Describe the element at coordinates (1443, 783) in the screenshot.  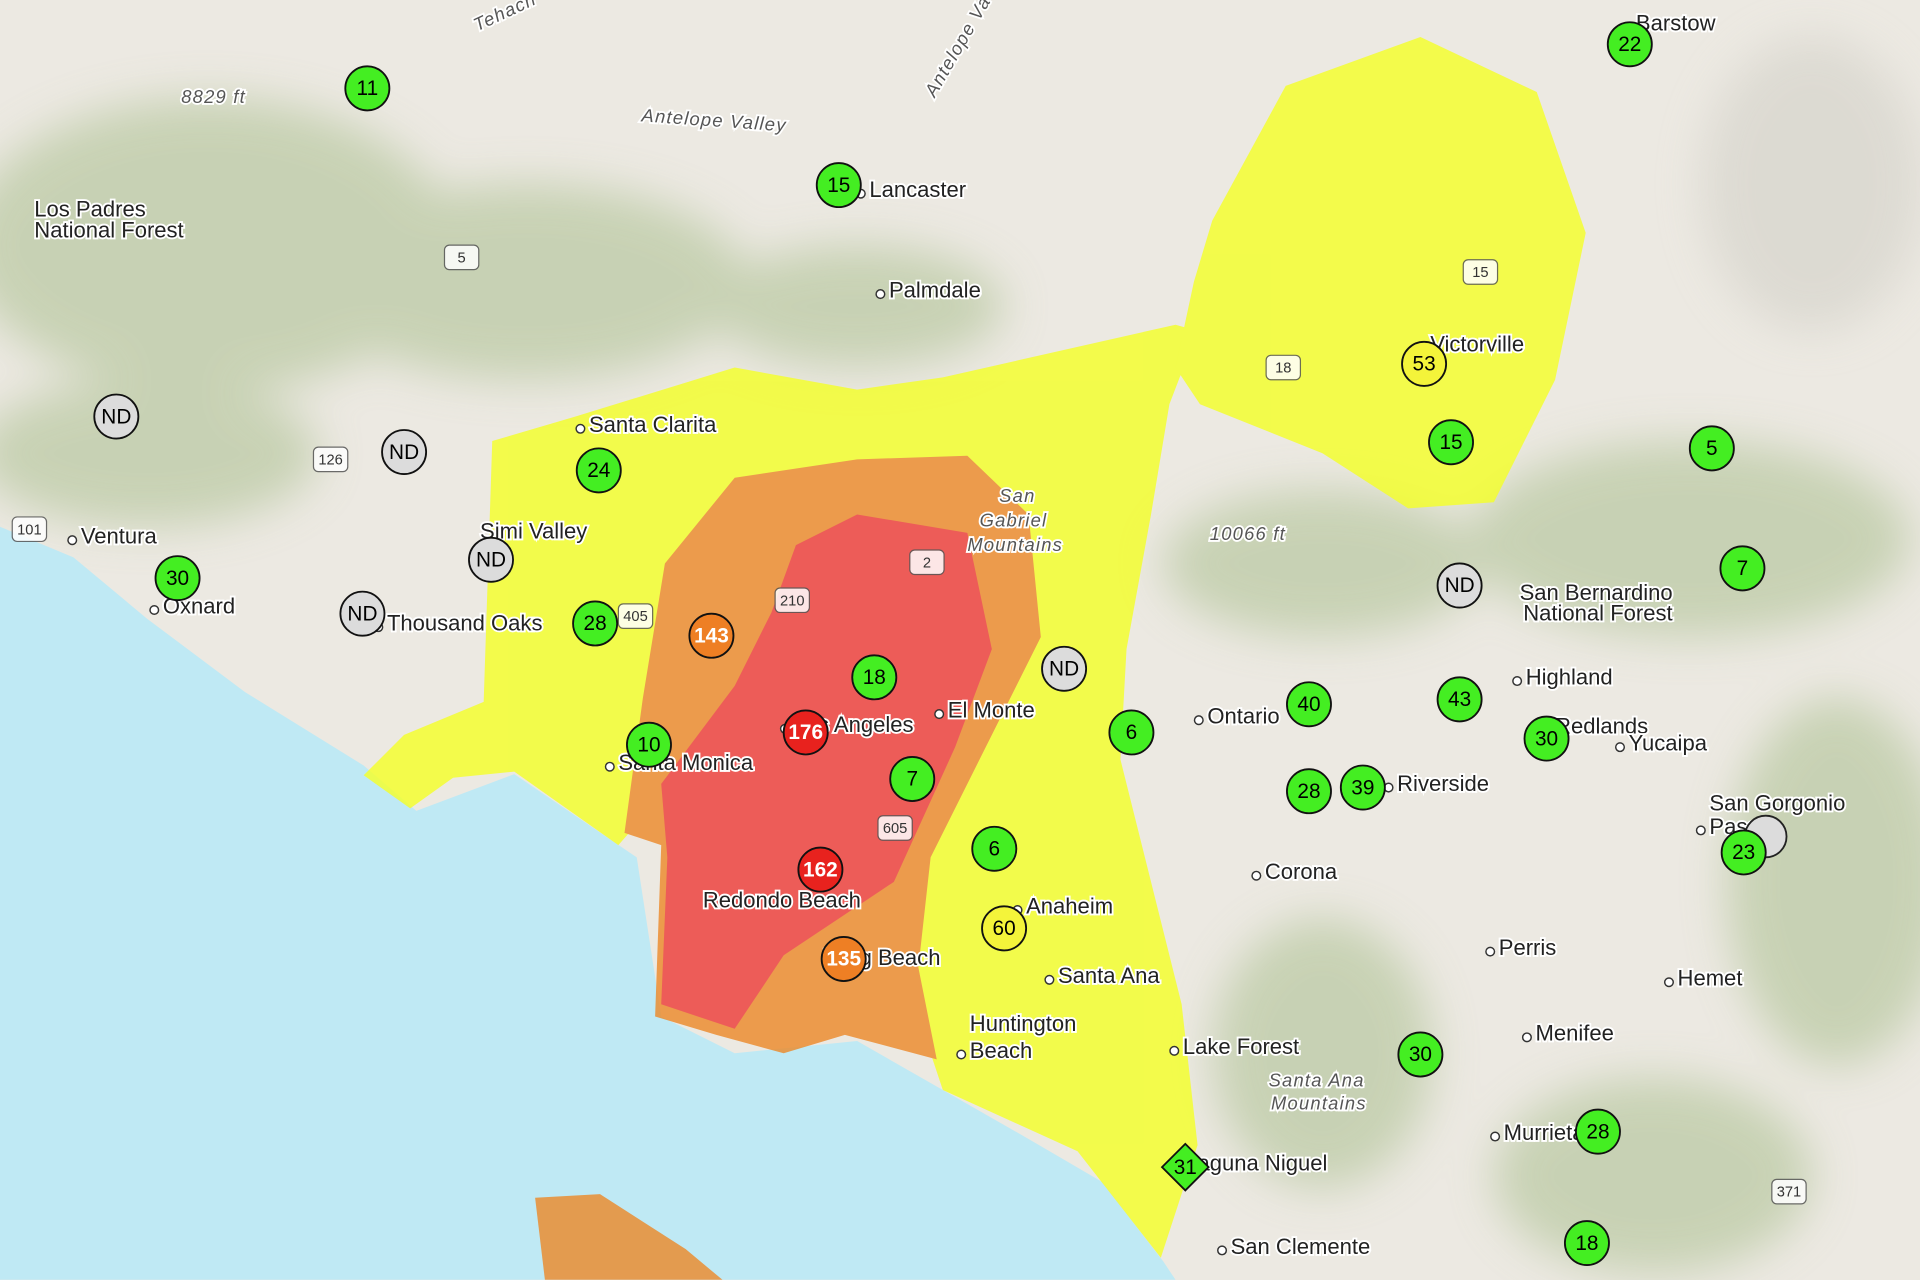
I see `place-label: Riverside` at that location.